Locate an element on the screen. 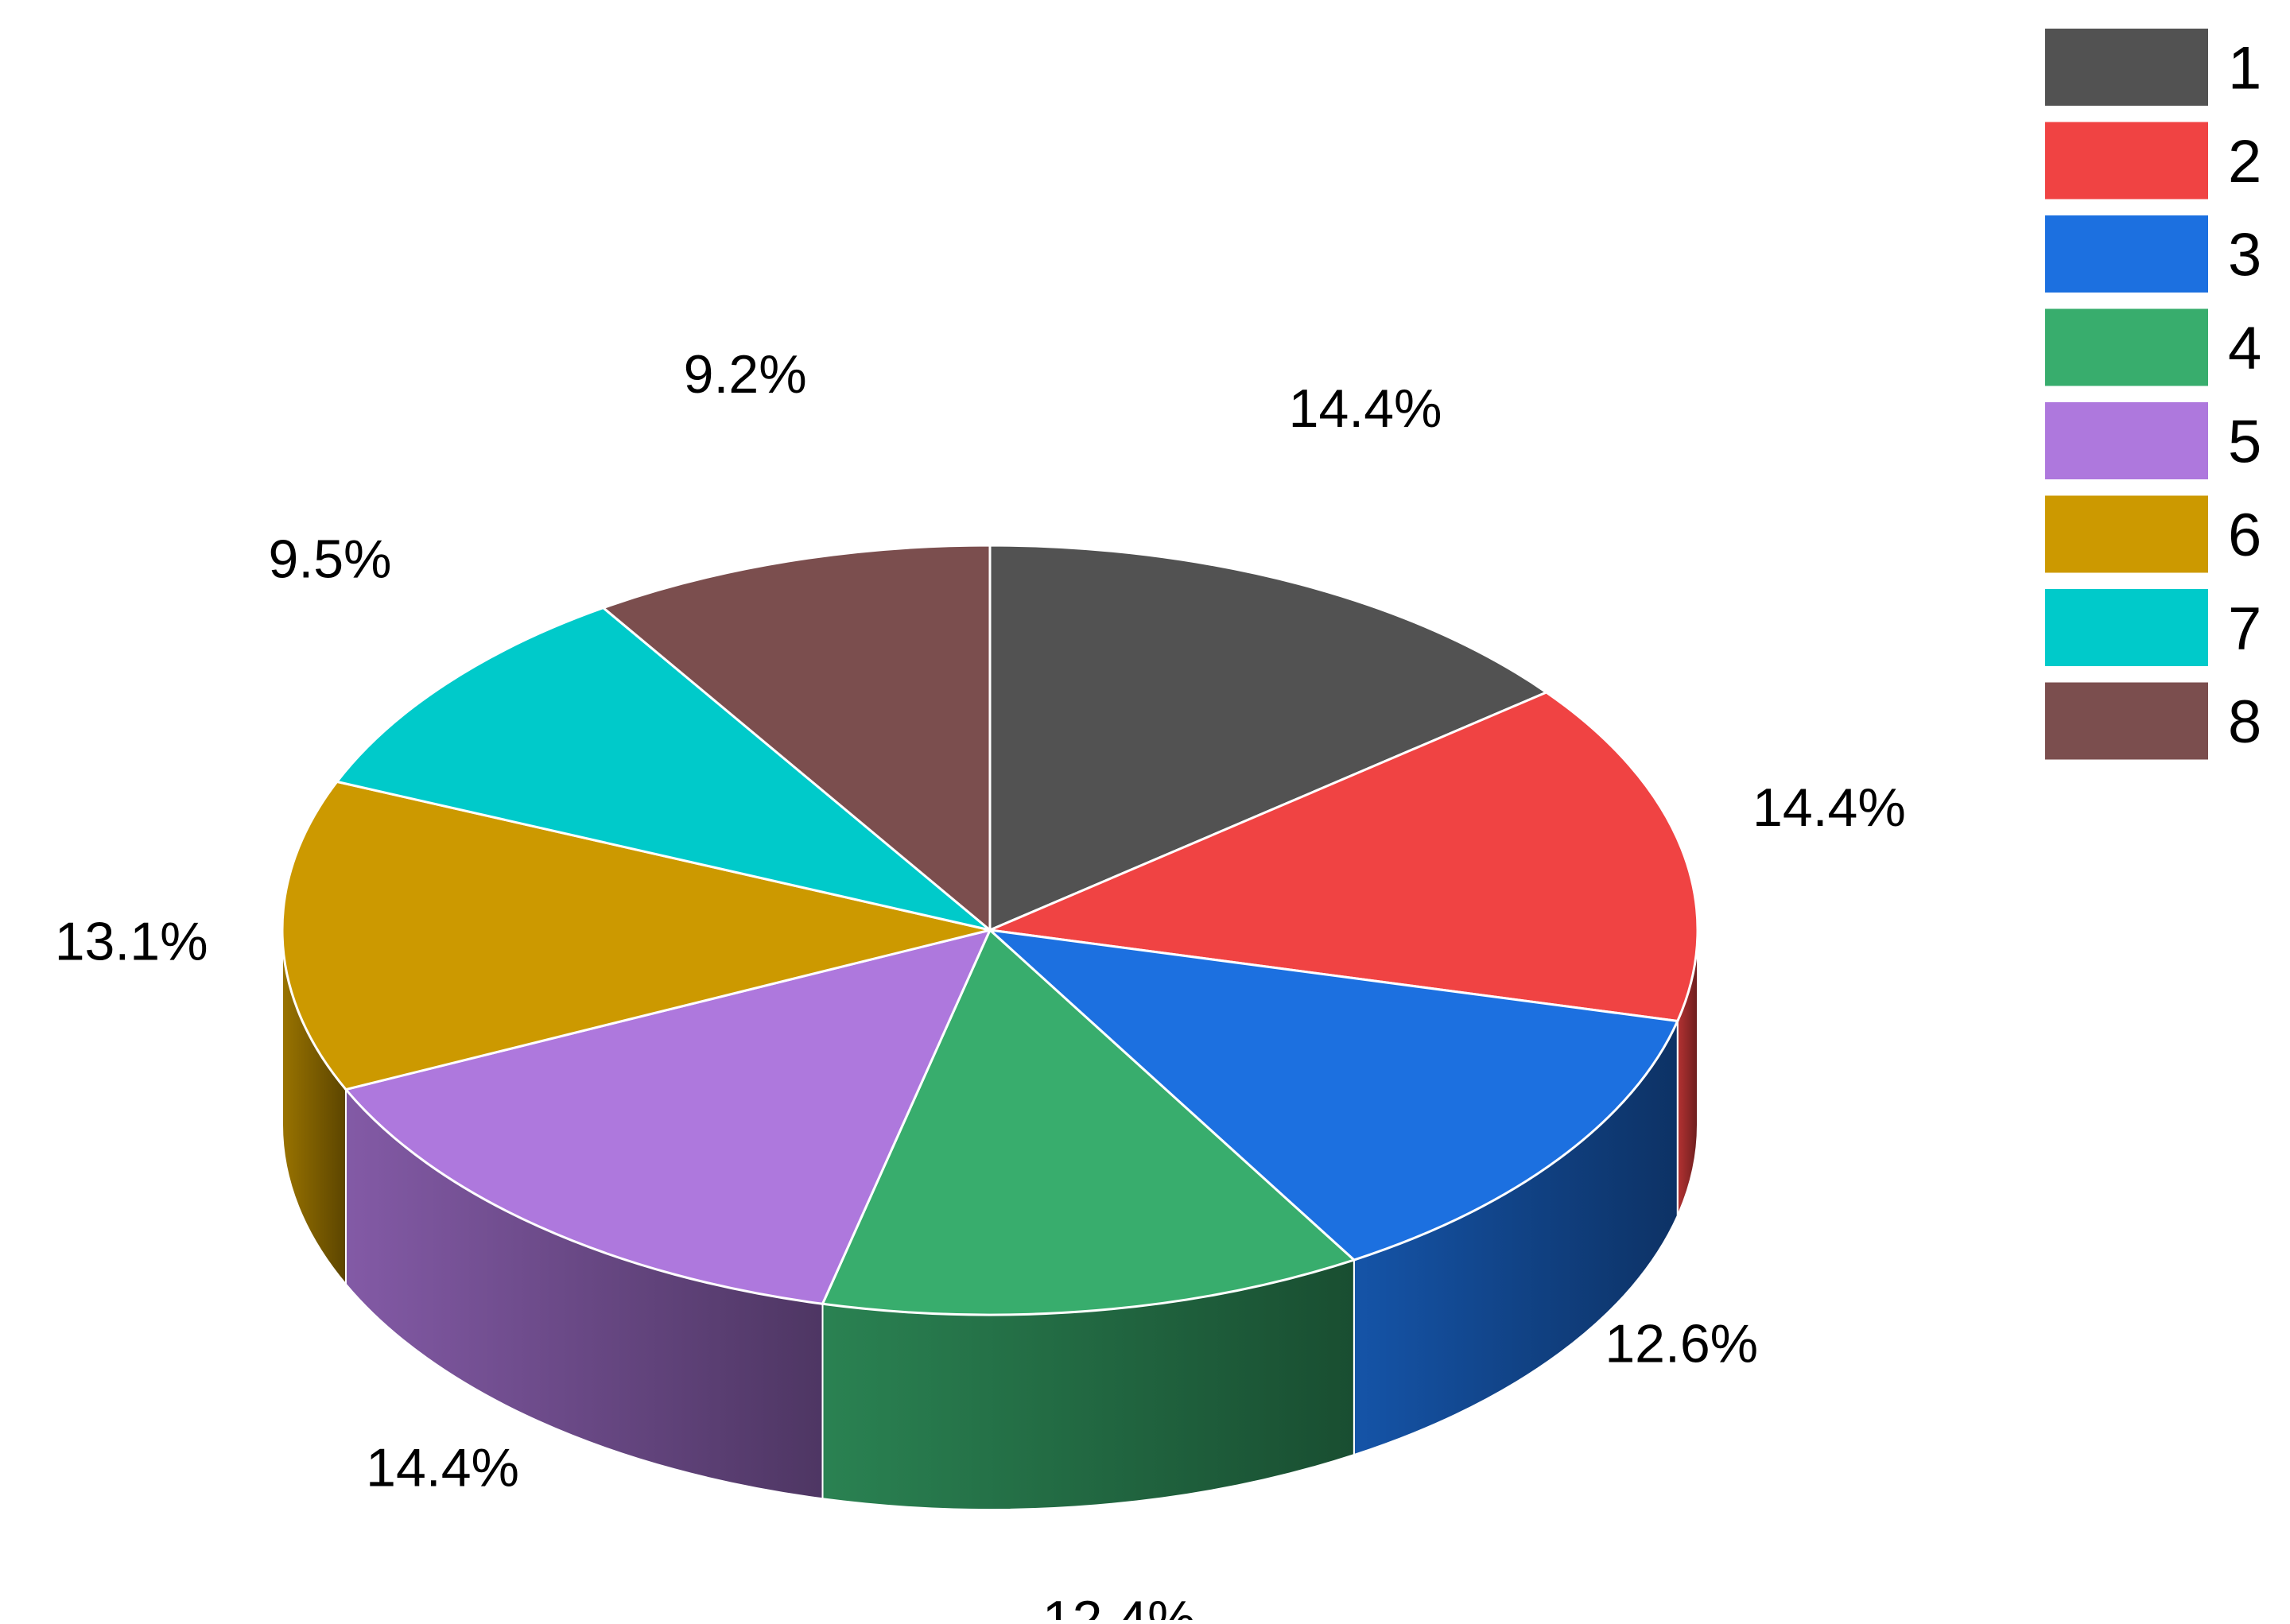  slice-label-8: 9.2% is located at coordinates (745, 374).